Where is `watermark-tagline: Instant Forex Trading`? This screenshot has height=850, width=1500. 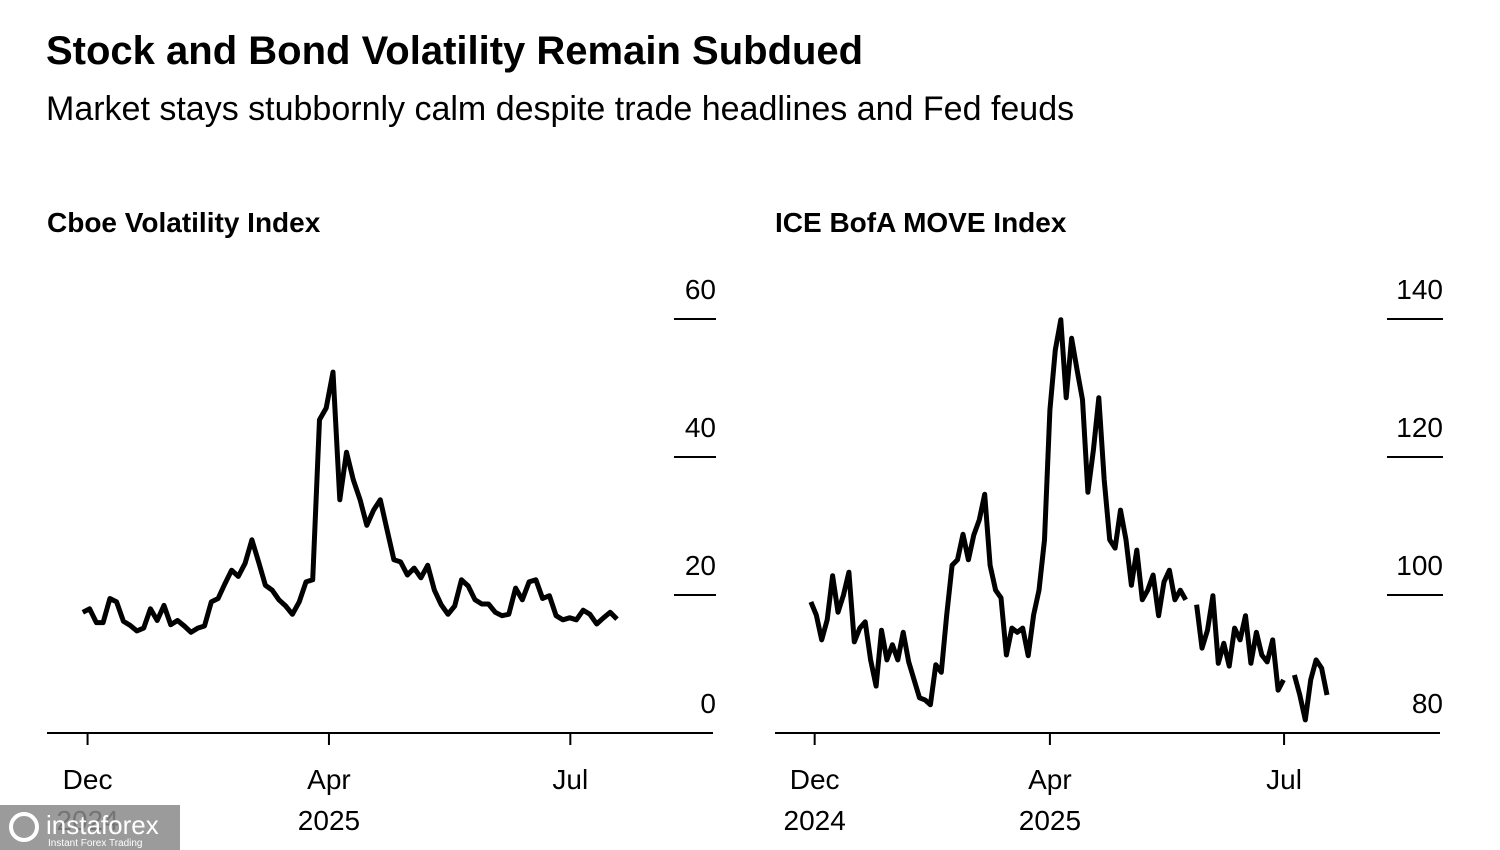
watermark-tagline: Instant Forex Trading is located at coordinates (95, 843).